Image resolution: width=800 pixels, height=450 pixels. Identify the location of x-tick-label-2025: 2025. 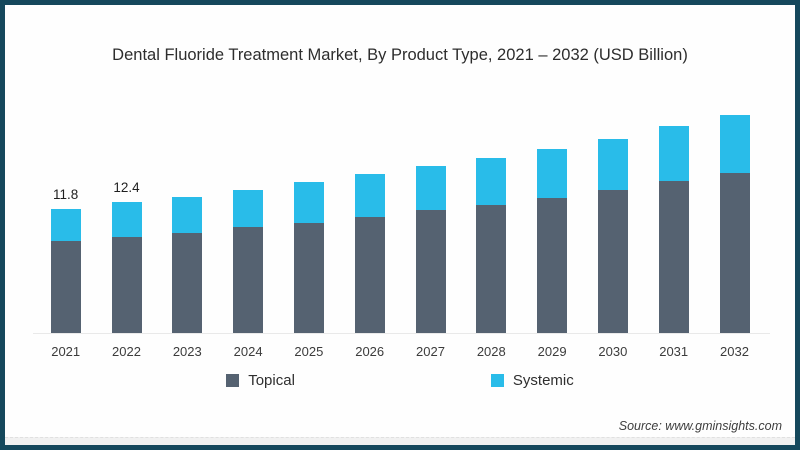
(309, 351).